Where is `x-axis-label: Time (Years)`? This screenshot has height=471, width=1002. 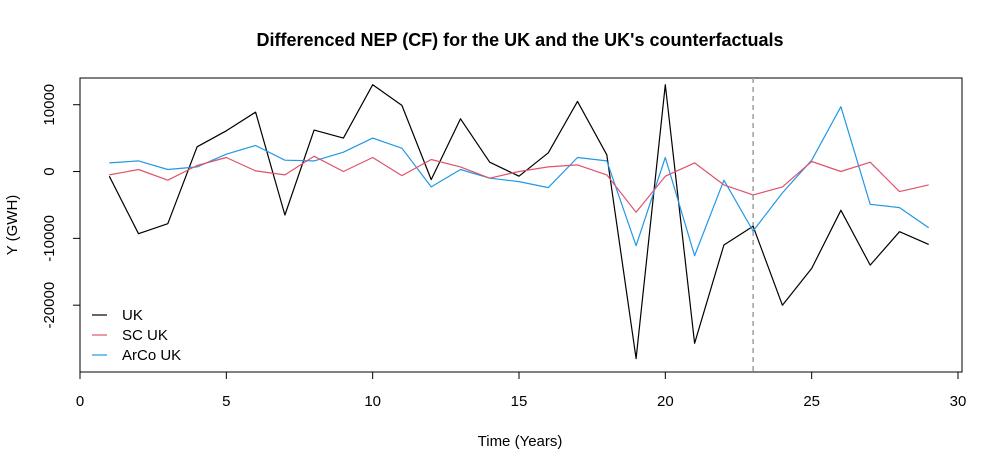
x-axis-label: Time (Years) is located at coordinates (520, 441).